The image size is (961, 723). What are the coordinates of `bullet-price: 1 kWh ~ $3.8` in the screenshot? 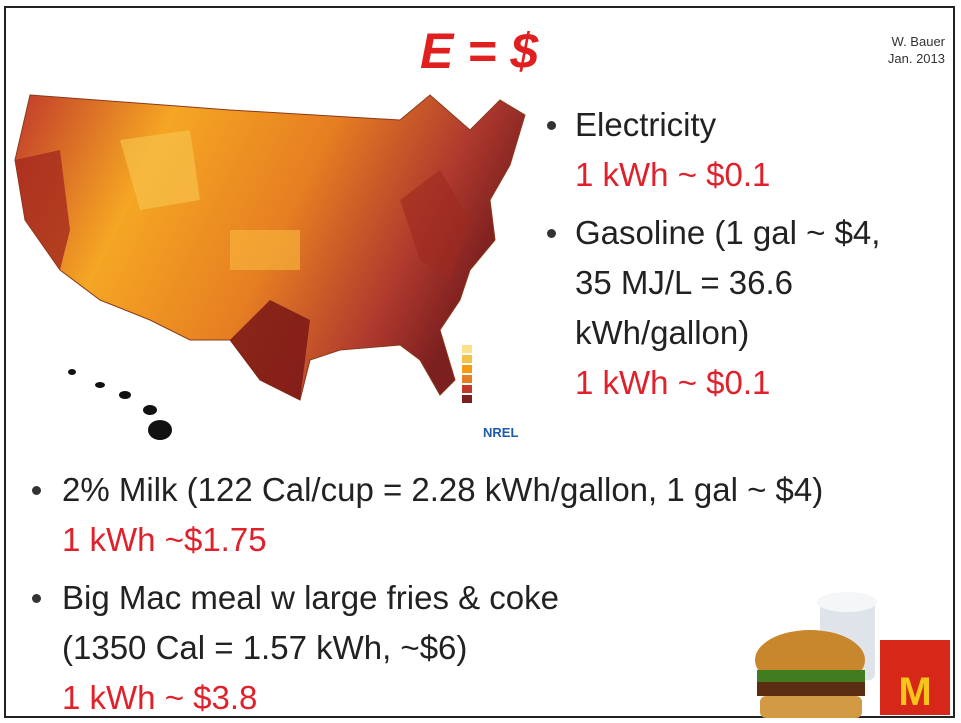 It's located at (160, 697).